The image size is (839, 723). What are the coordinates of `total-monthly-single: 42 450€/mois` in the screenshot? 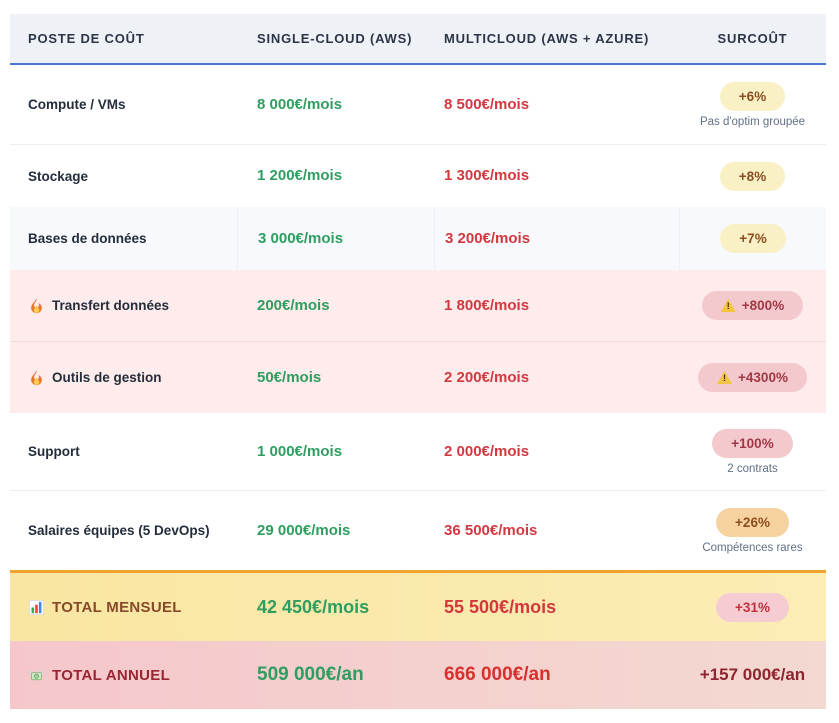 It's located at (313, 606).